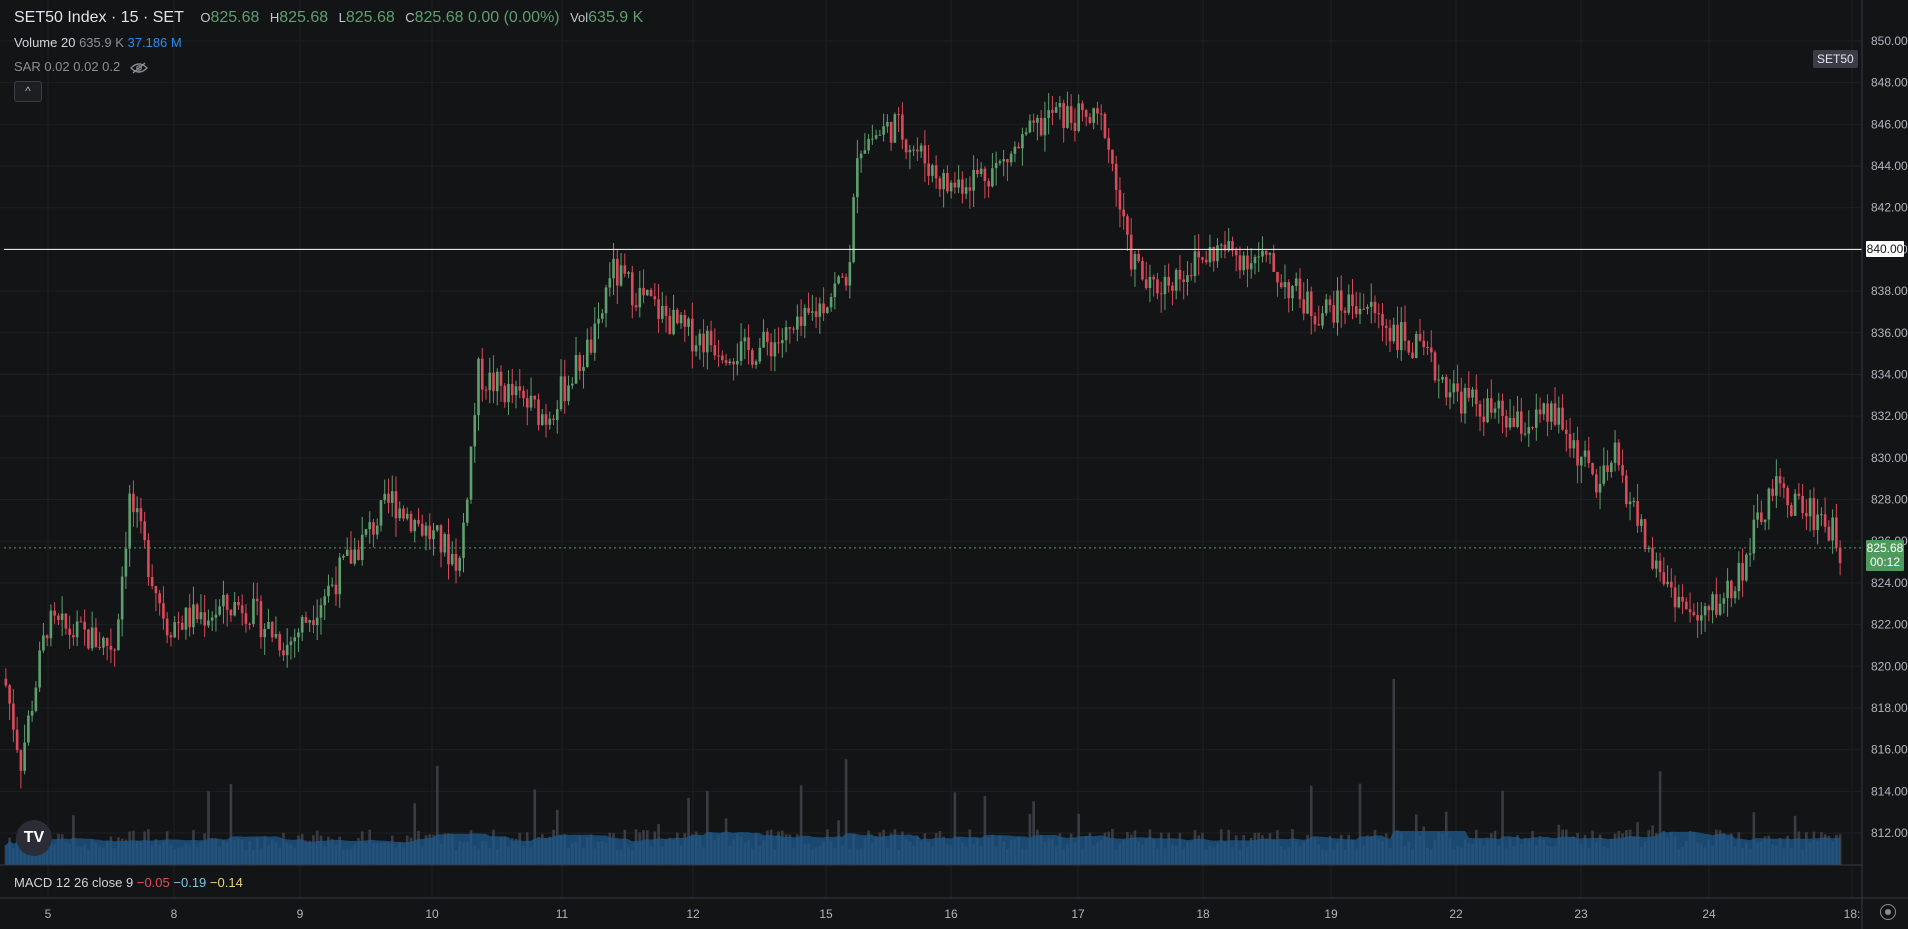 The width and height of the screenshot is (1908, 929). Describe the element at coordinates (81, 66) in the screenshot. I see `sar-legend: SAR 0.02 0.02 0.2` at that location.